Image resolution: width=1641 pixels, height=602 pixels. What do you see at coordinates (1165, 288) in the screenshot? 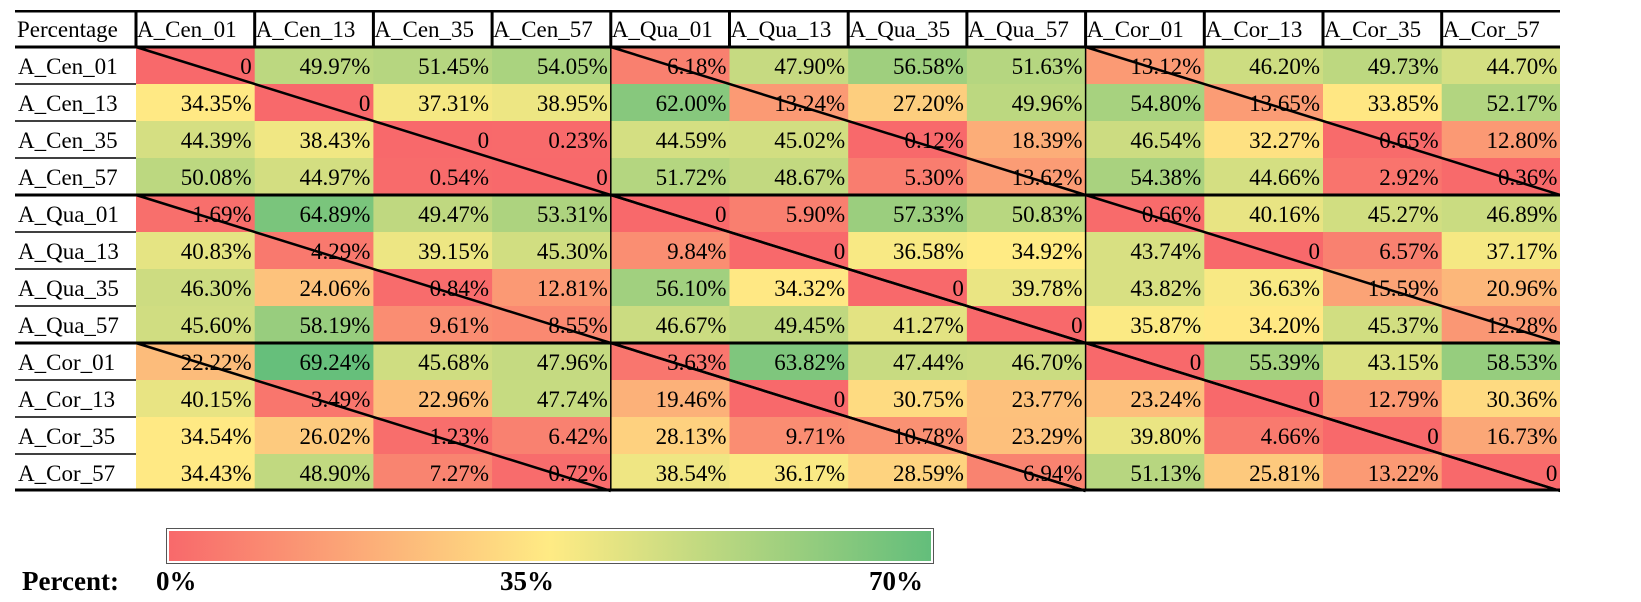
I see `cell-value-label: 43.82%` at bounding box center [1165, 288].